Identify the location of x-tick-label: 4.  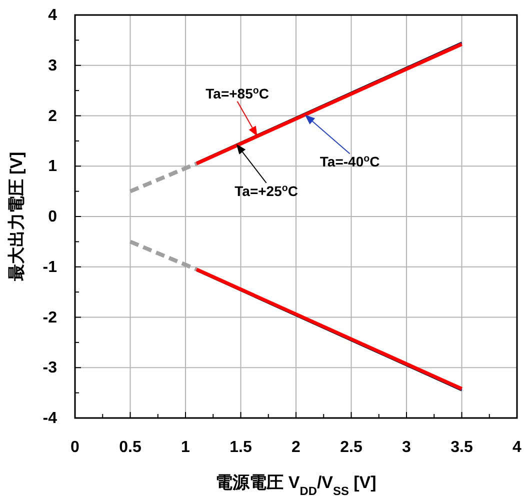
(517, 447).